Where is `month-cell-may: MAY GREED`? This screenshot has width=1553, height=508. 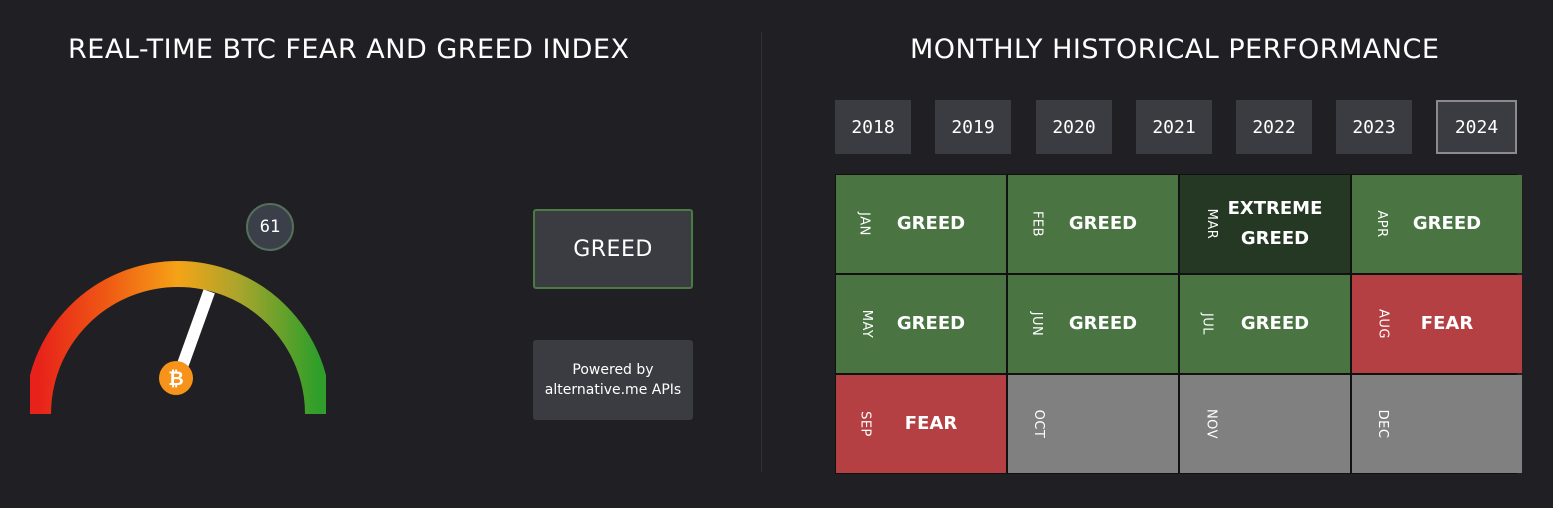
month-cell-may: MAY GREED is located at coordinates (921, 324).